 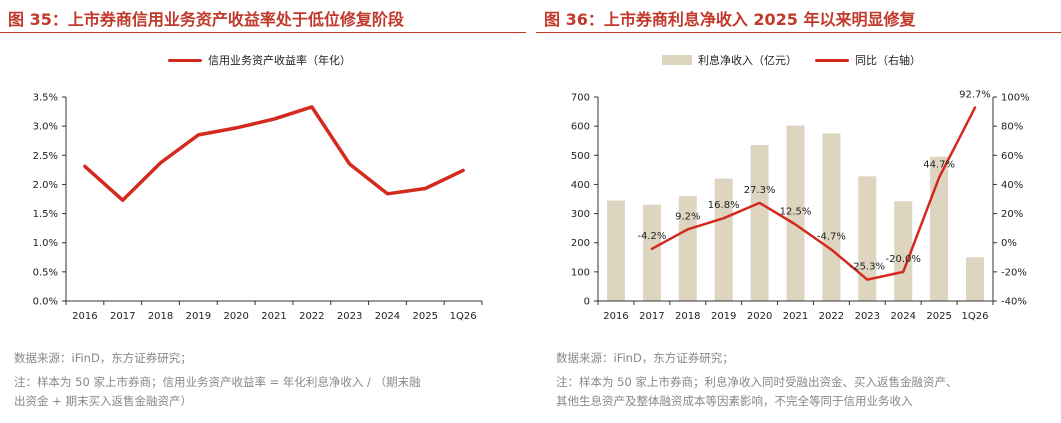 I want to click on left-y-tick-label: 1.0%, so click(x=45, y=243).